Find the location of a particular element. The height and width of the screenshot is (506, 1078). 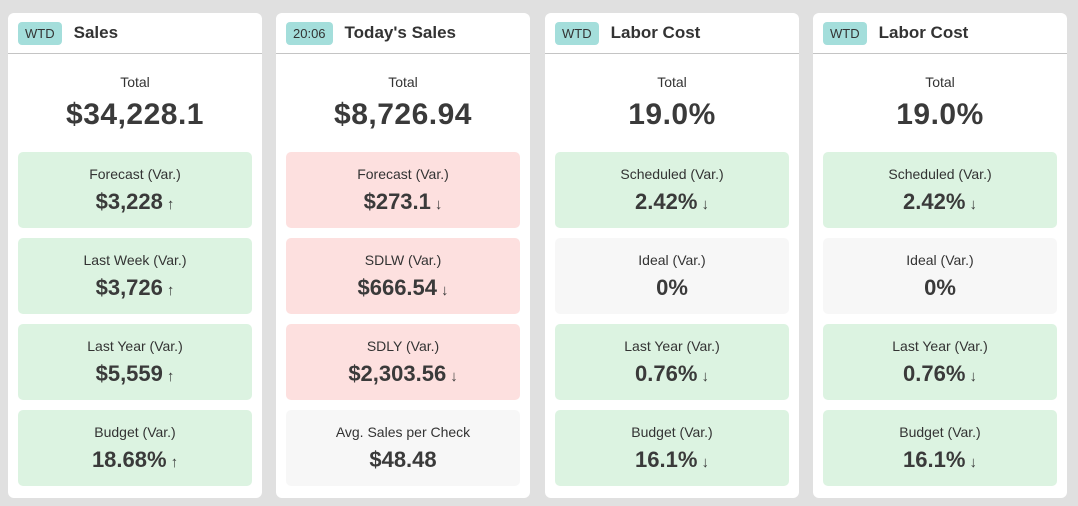

metric-tile: Last Week (Var.) $3,726 ↑ is located at coordinates (135, 276).